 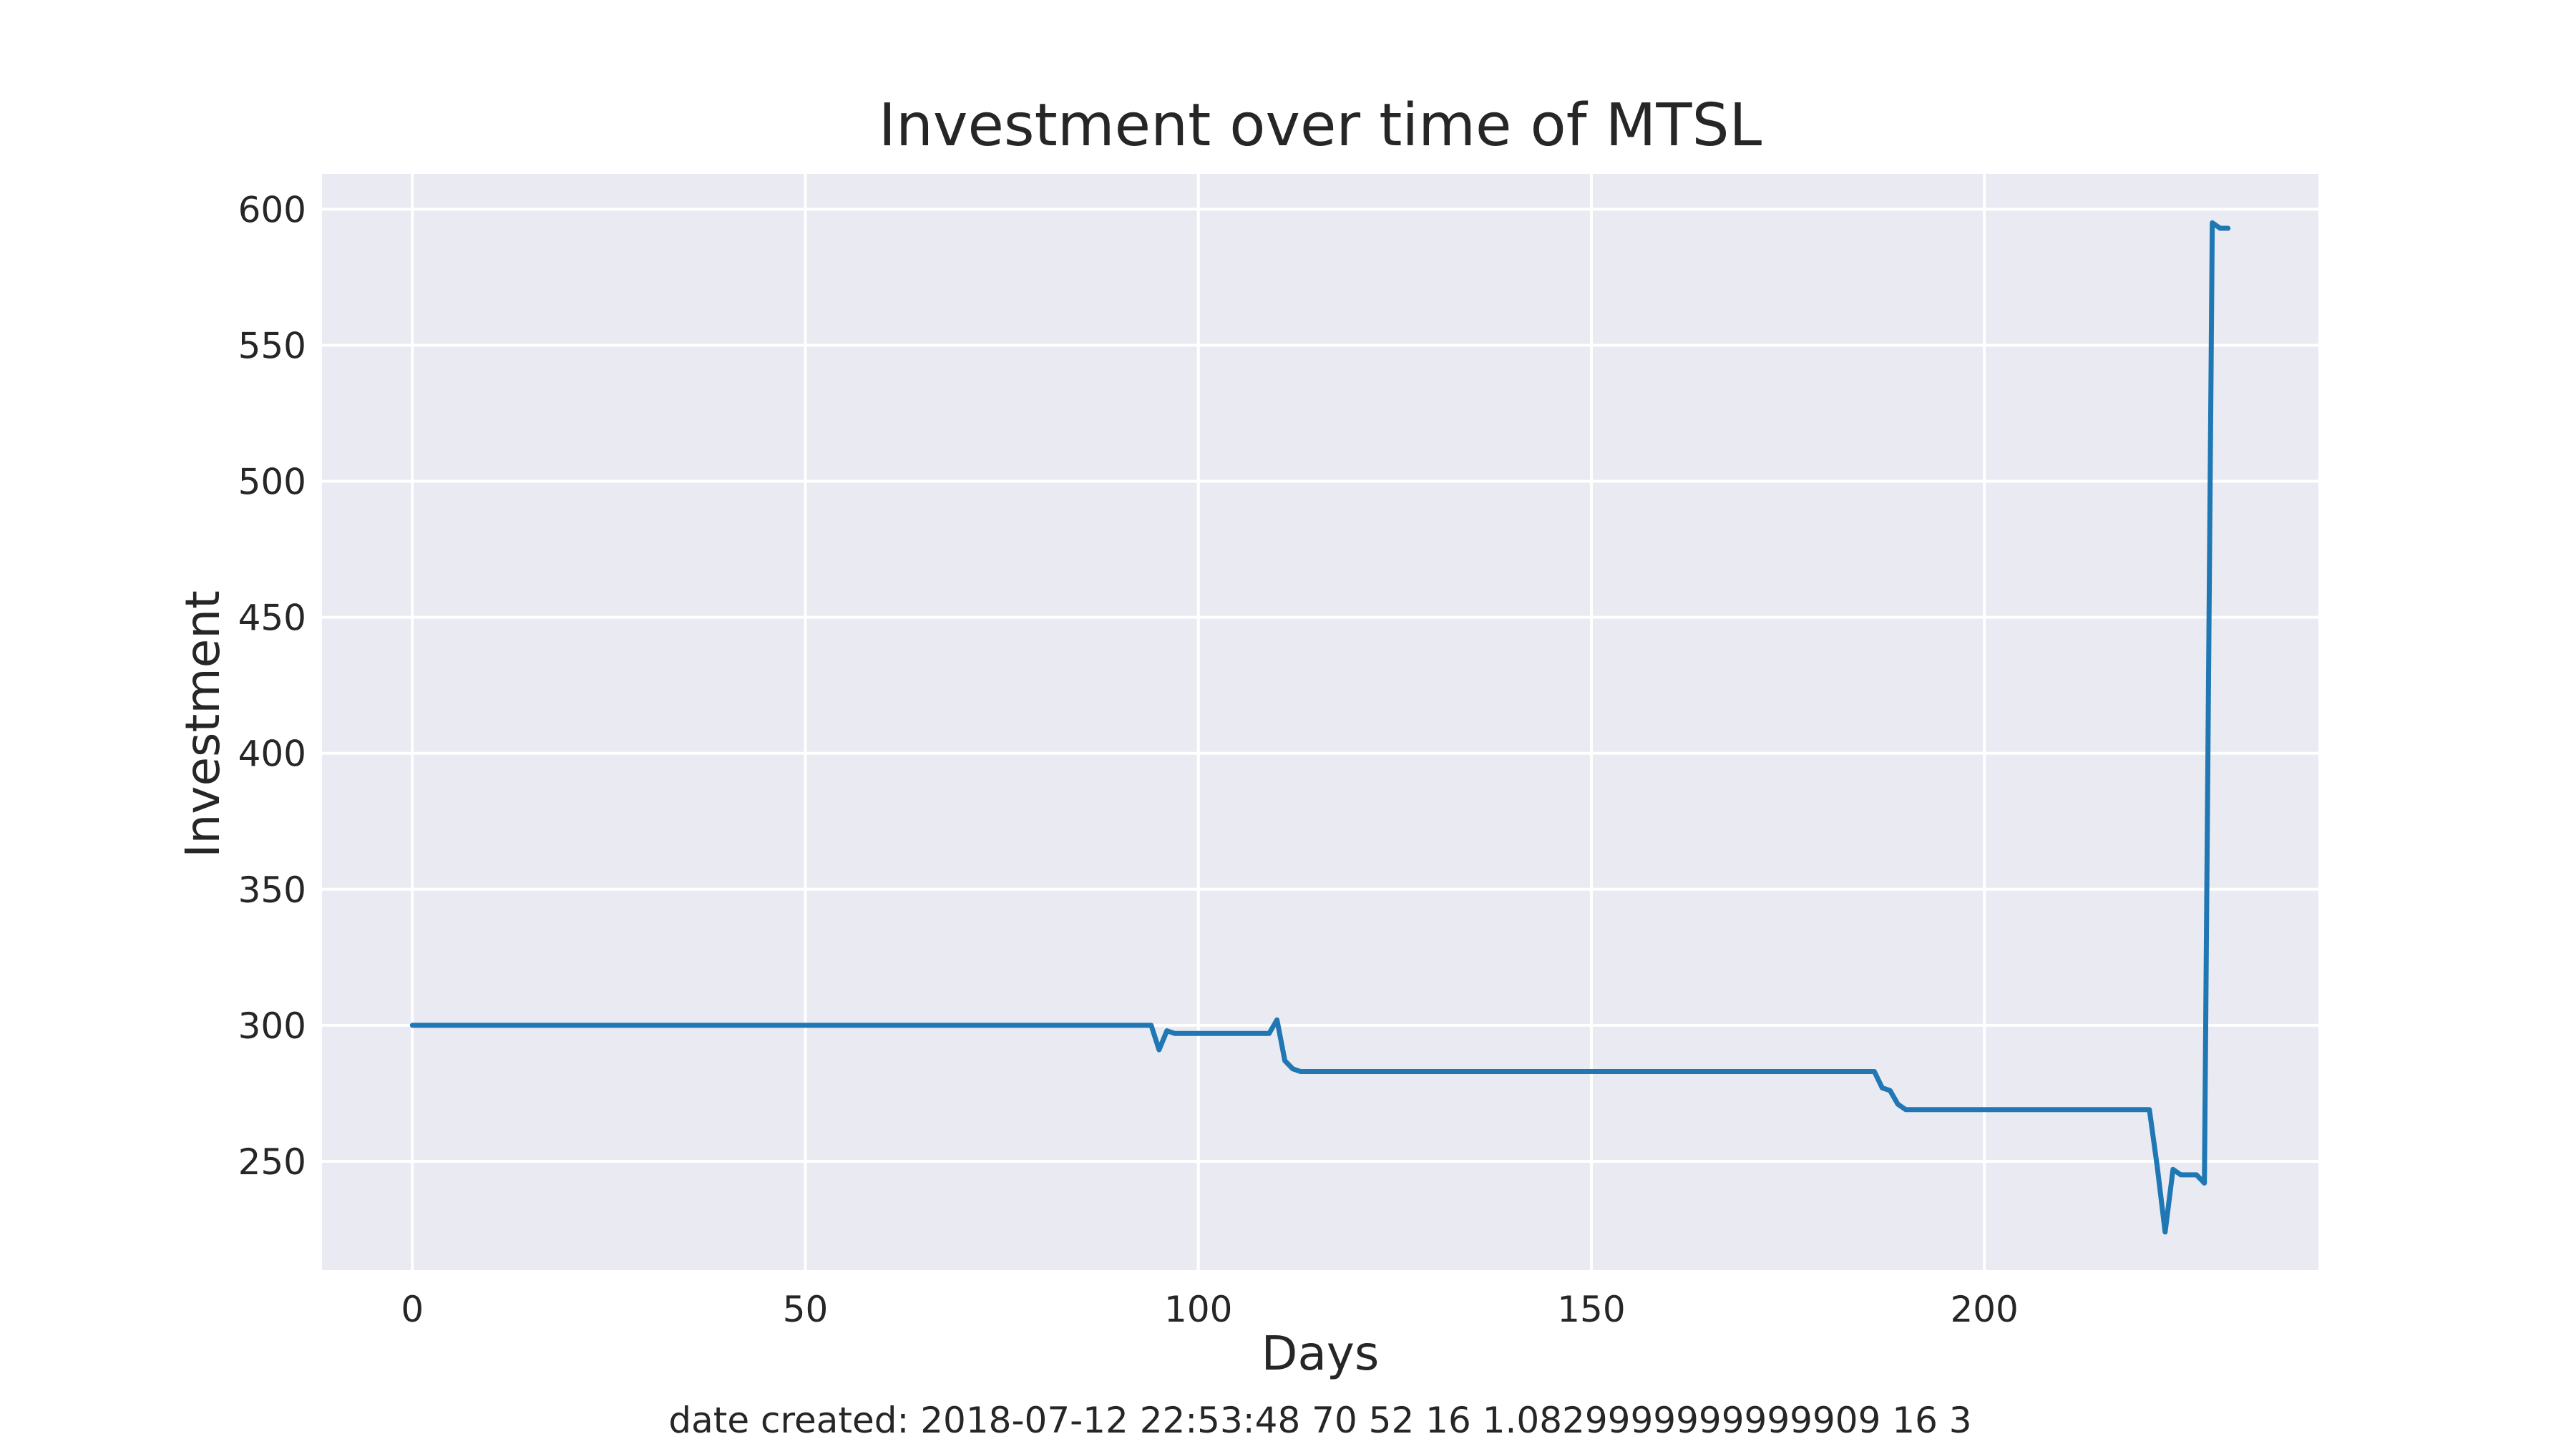 What do you see at coordinates (1321, 1353) in the screenshot?
I see `x-axis-label: Days` at bounding box center [1321, 1353].